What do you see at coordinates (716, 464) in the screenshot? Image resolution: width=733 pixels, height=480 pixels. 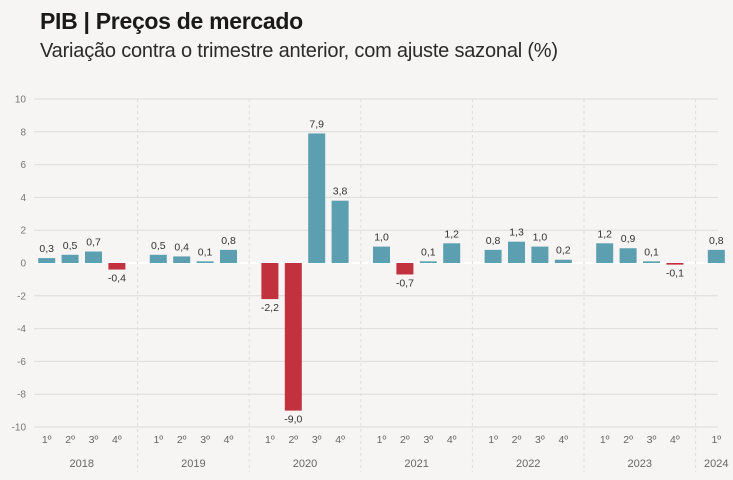 I see `year-label: 2024` at bounding box center [716, 464].